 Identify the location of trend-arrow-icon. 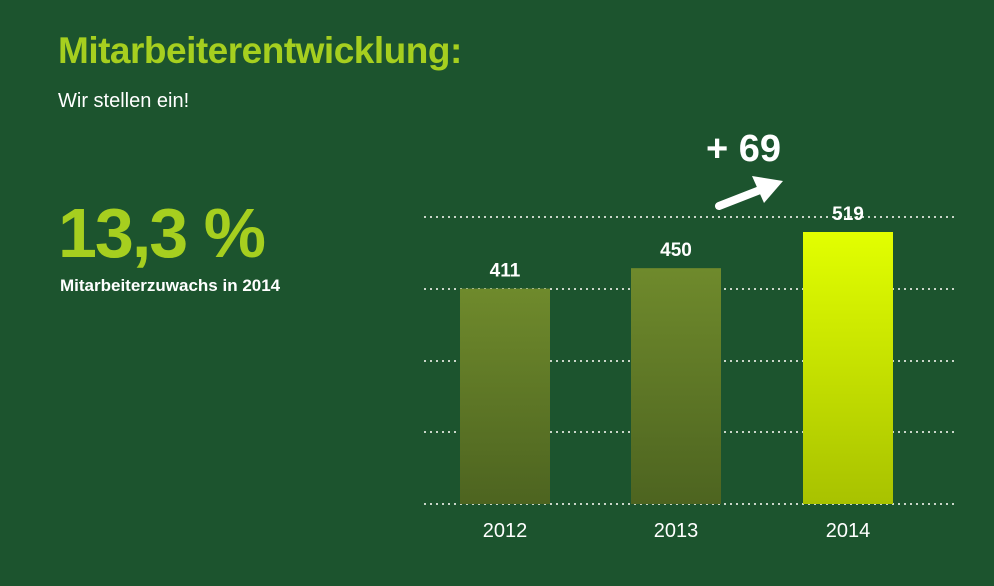
(749, 193).